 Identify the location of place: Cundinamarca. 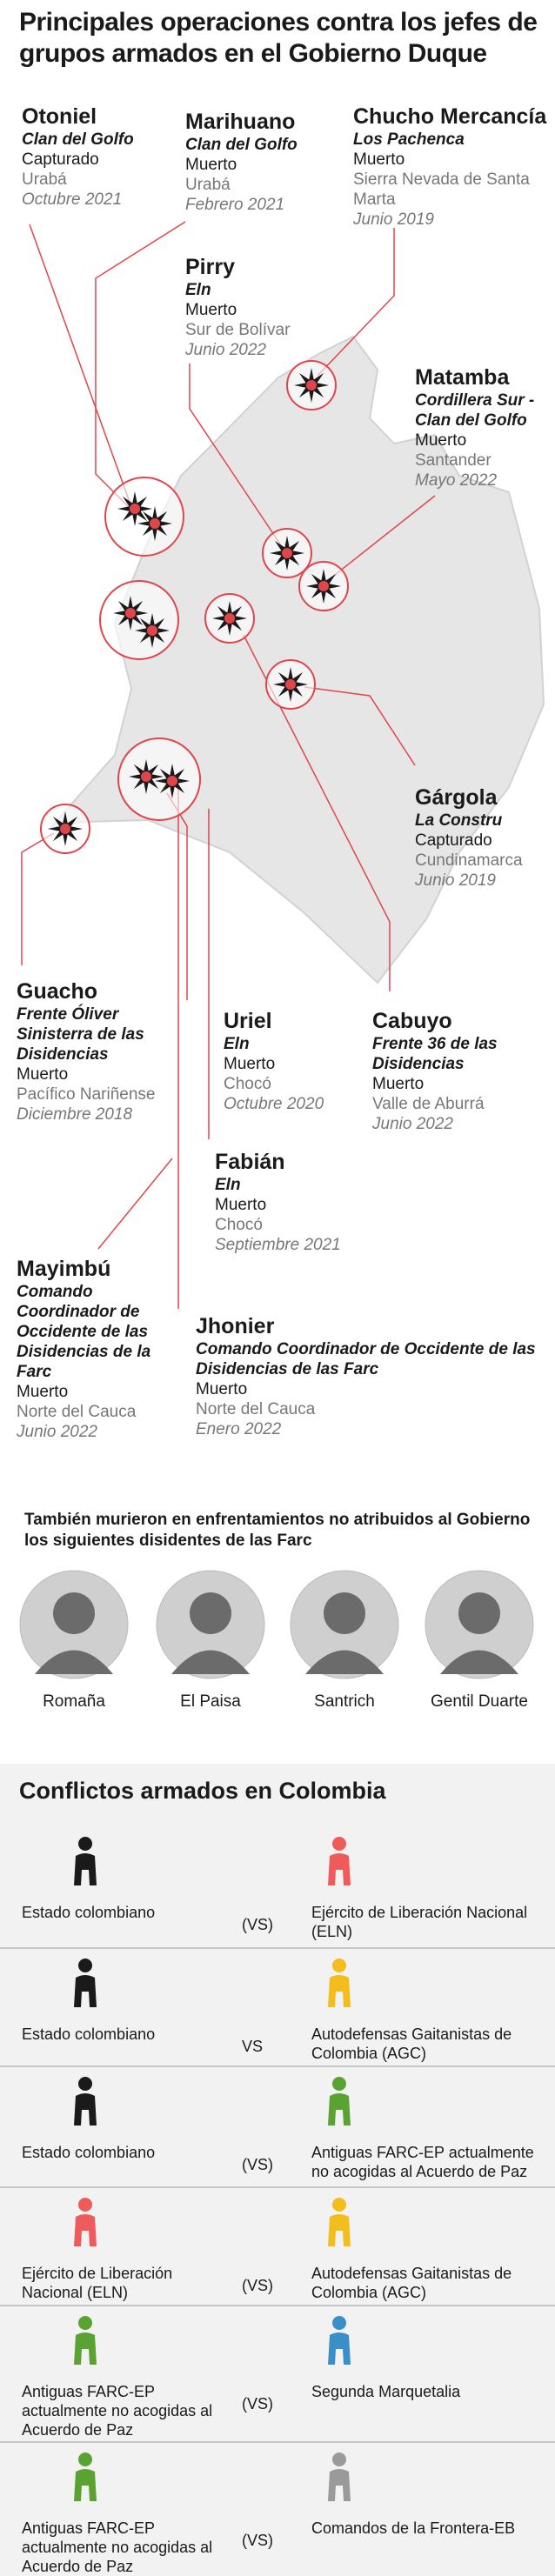
(469, 860).